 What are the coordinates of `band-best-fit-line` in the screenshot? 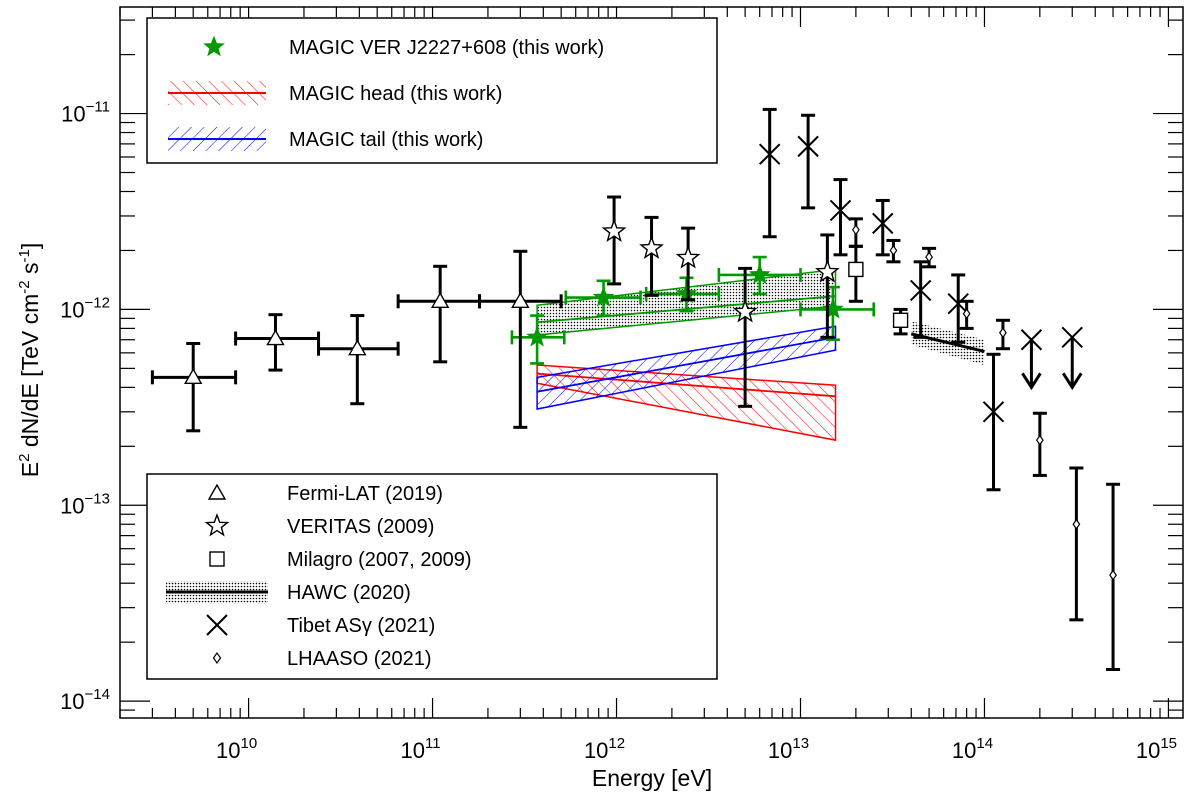 It's located at (686, 364).